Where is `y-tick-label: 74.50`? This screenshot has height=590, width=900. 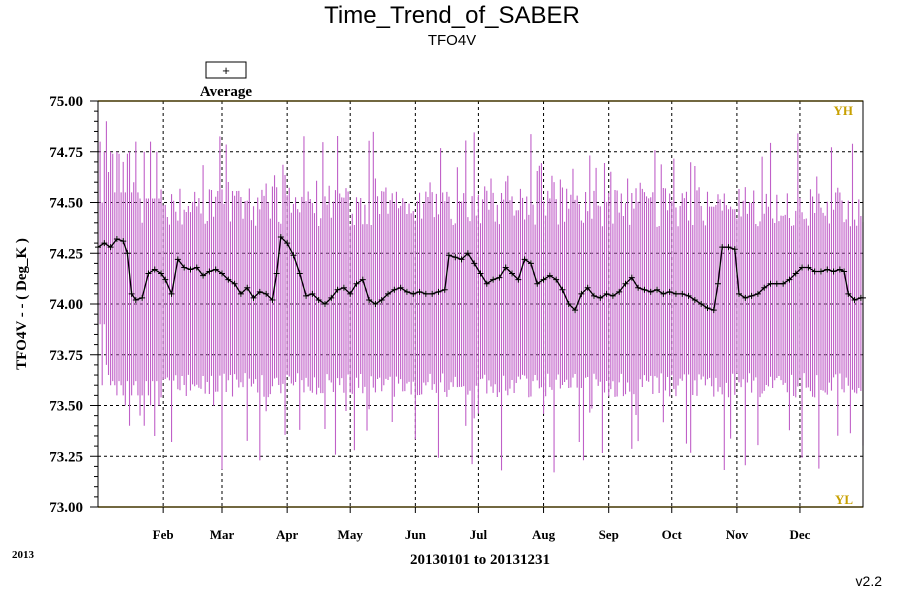 y-tick-label: 74.50 is located at coordinates (66, 204).